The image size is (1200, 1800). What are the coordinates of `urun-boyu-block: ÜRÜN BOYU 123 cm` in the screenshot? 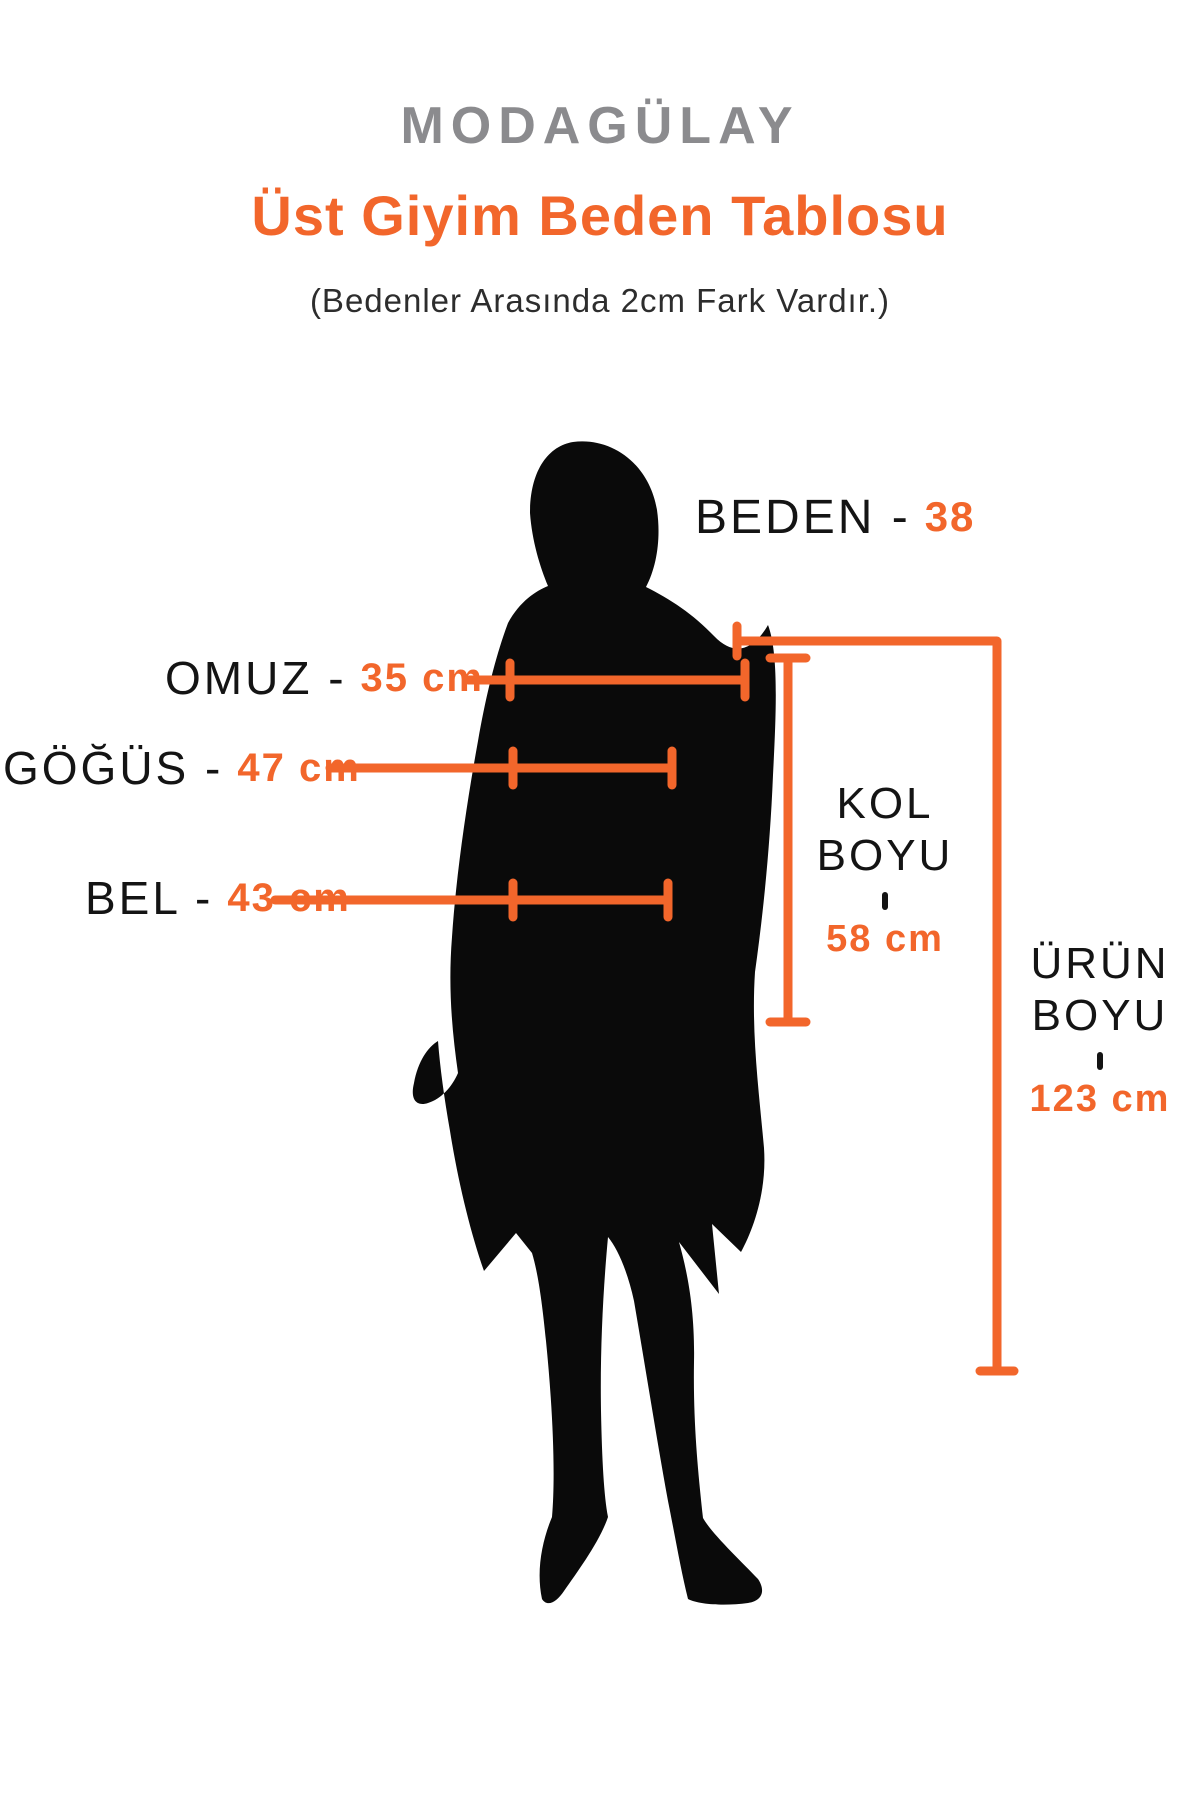 It's located at (1095, 1029).